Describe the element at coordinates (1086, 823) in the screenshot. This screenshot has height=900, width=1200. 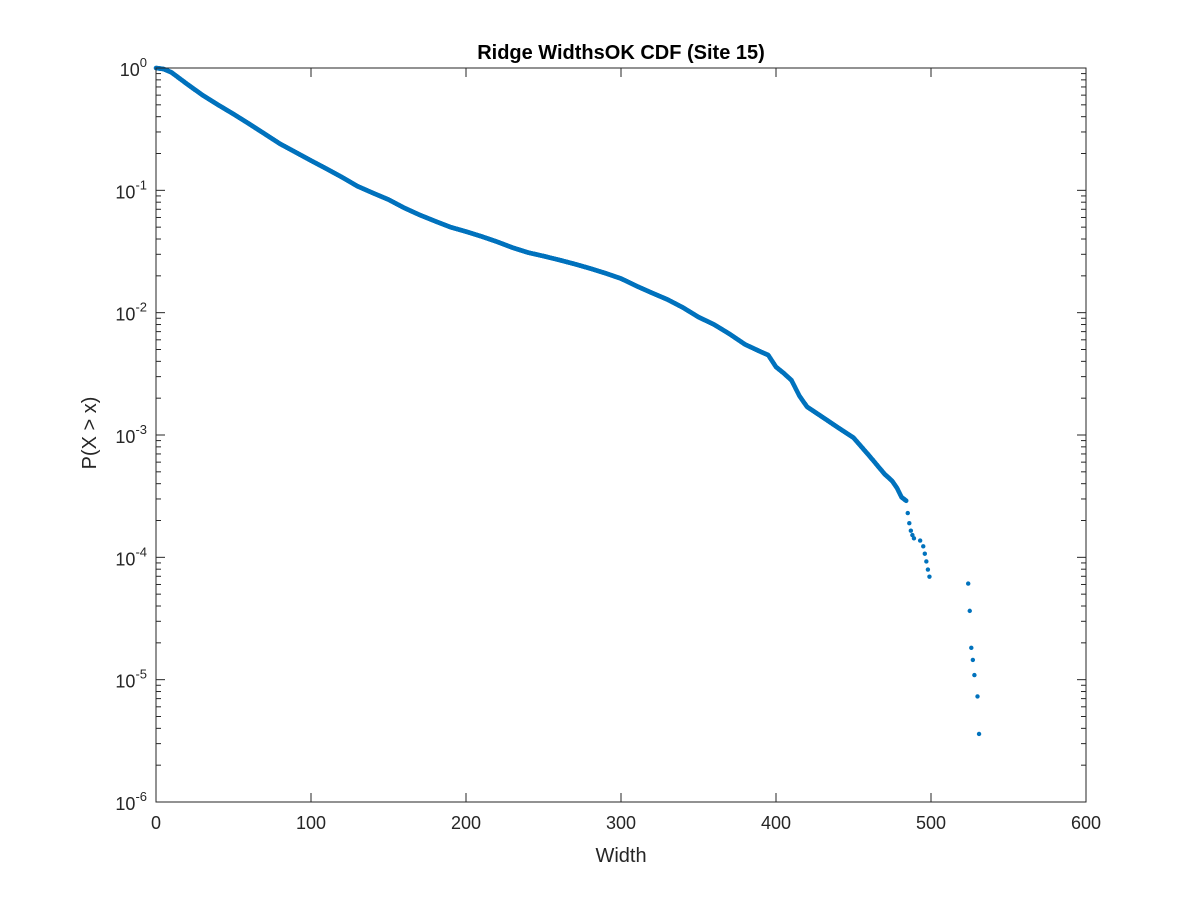
I see `x-tick-label: 600` at that location.